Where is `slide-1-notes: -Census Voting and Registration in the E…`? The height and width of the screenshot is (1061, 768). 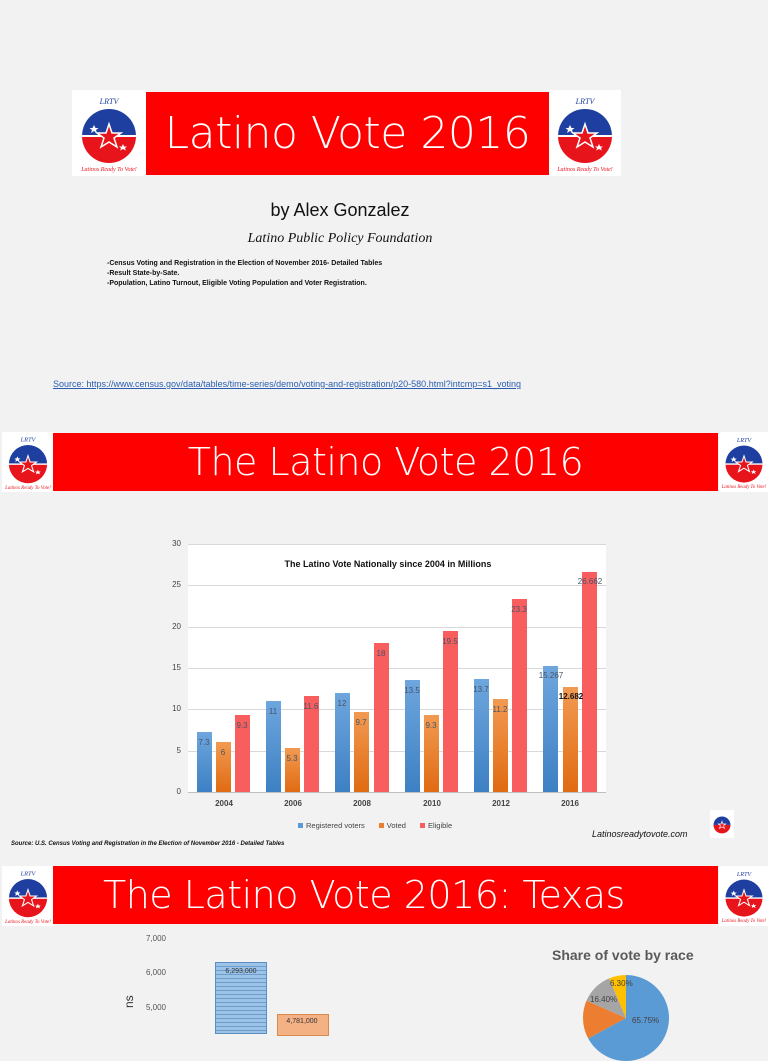
slide-1-notes: -Census Voting and Registration in the E… is located at coordinates (317, 274).